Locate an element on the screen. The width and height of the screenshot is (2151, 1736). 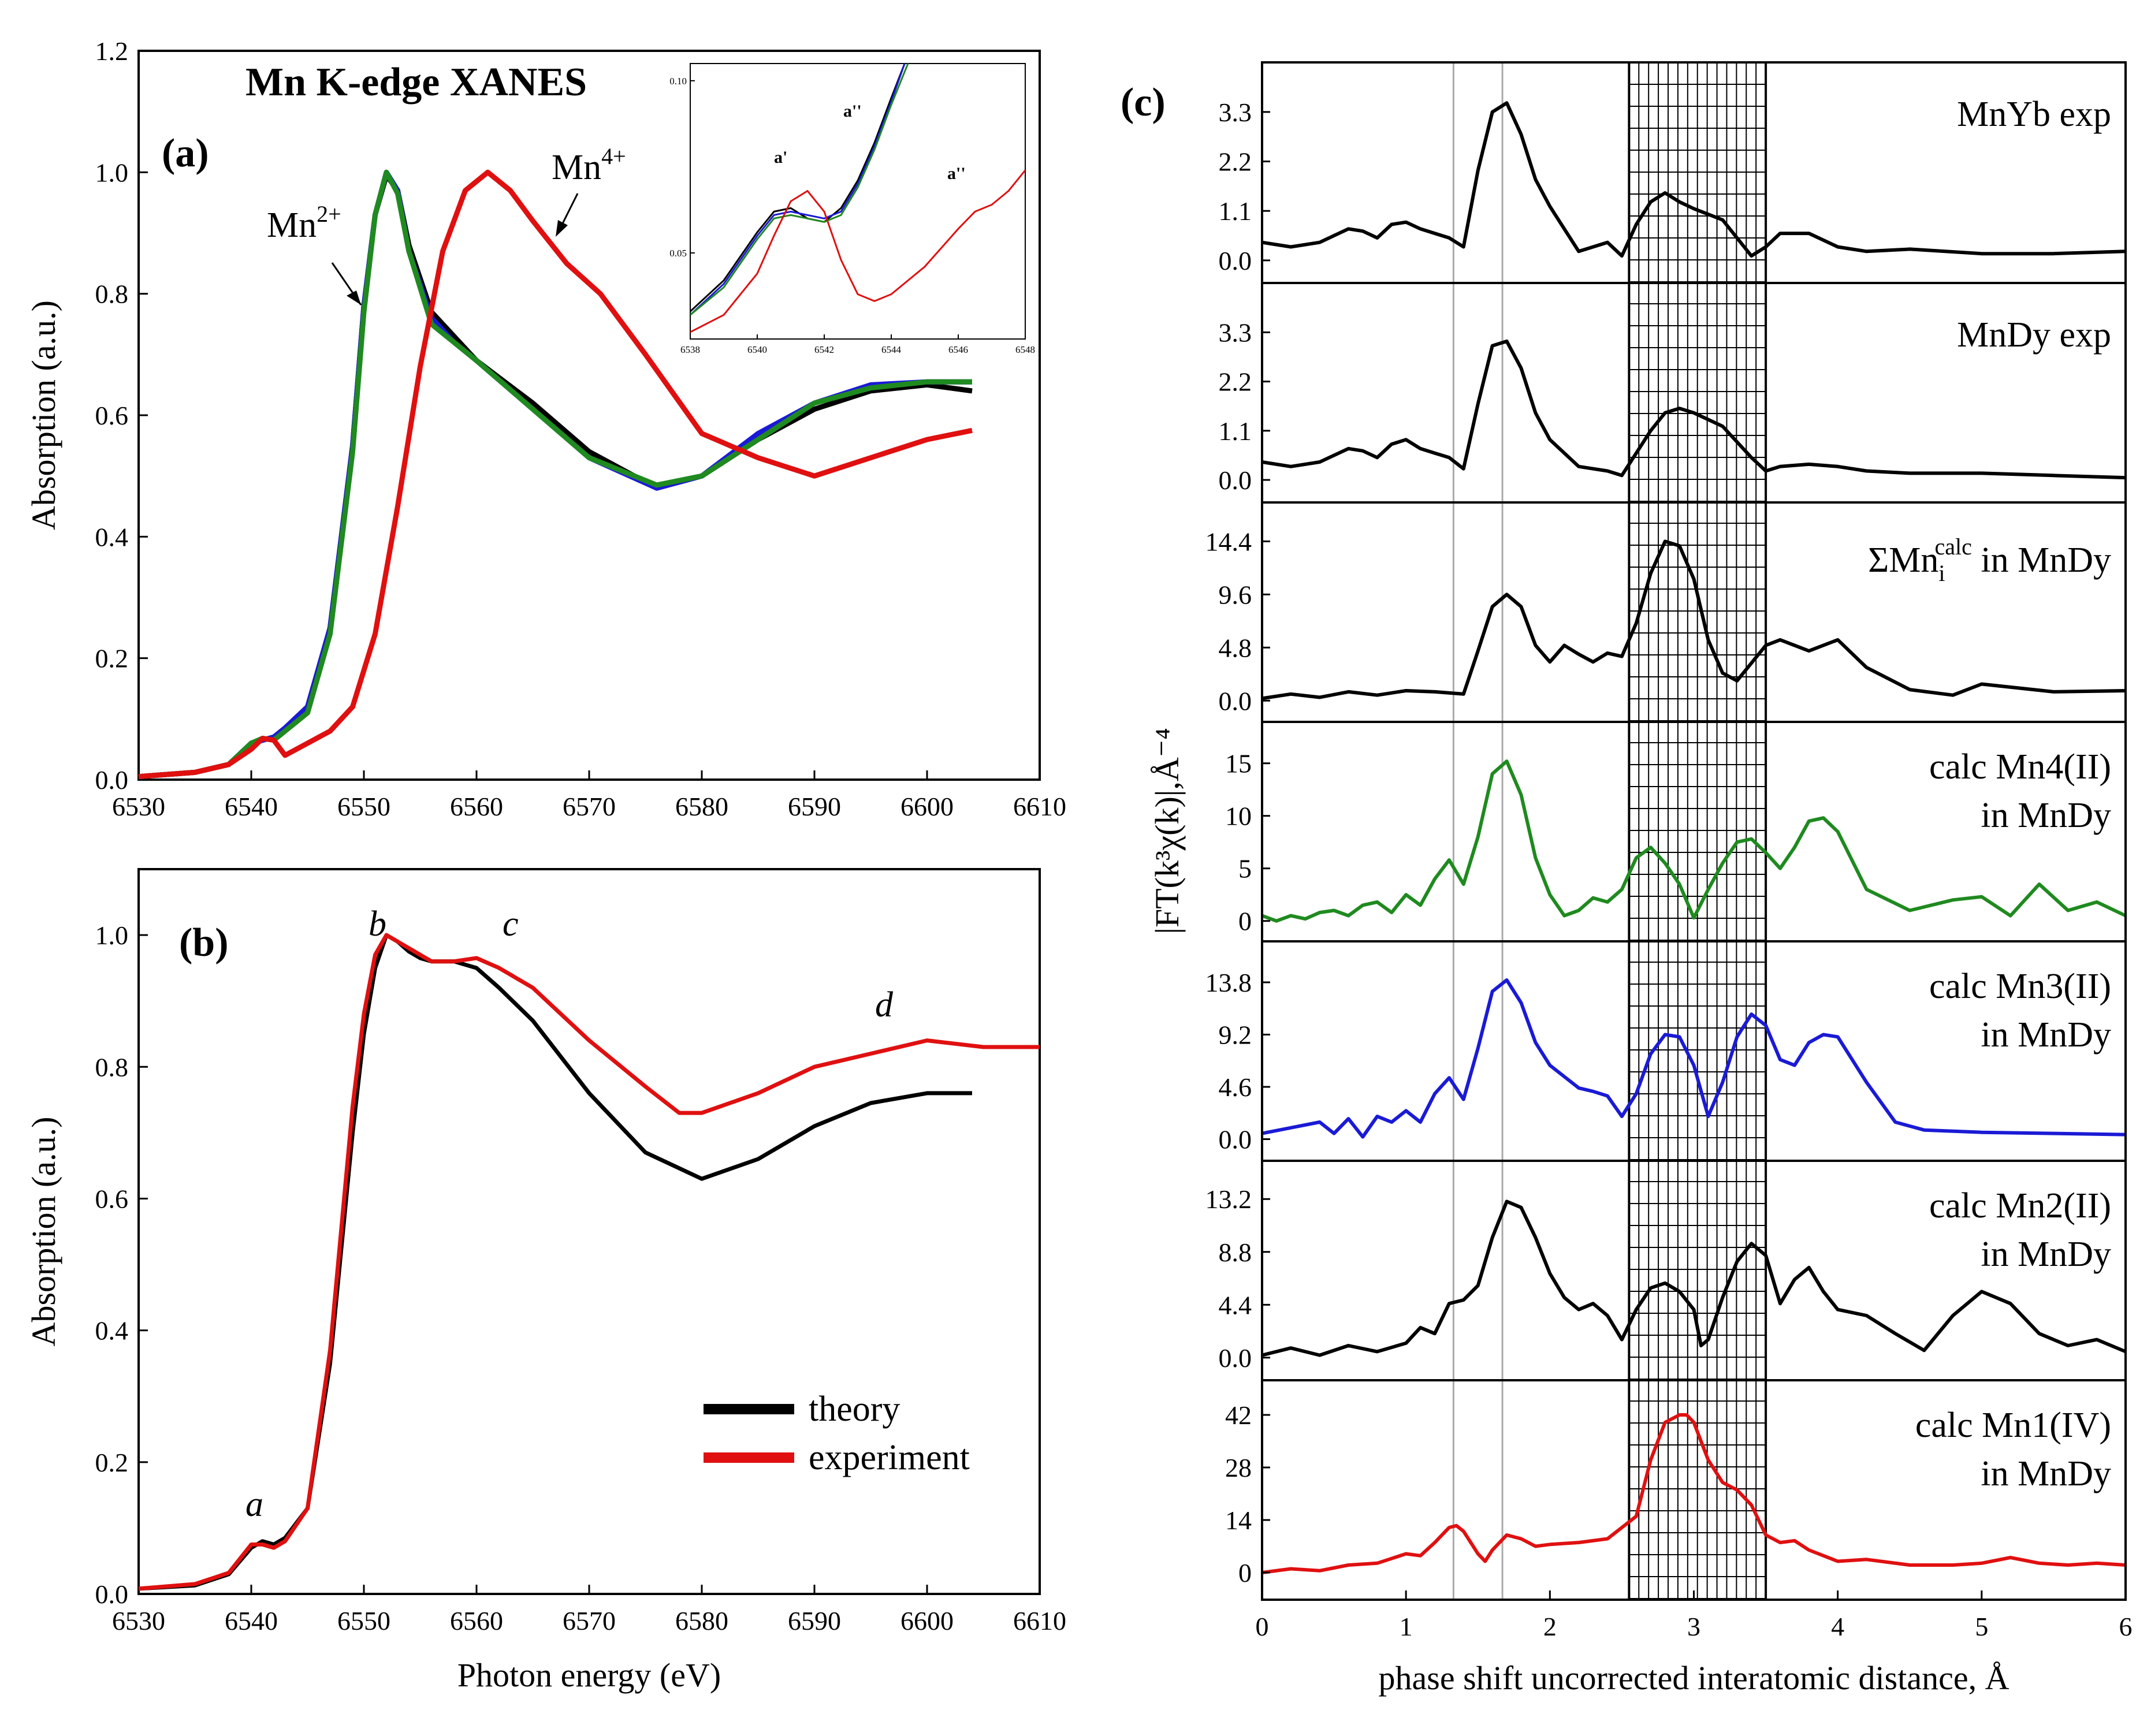
subplot-label: calc Mn1(IV) is located at coordinates (2013, 1426).